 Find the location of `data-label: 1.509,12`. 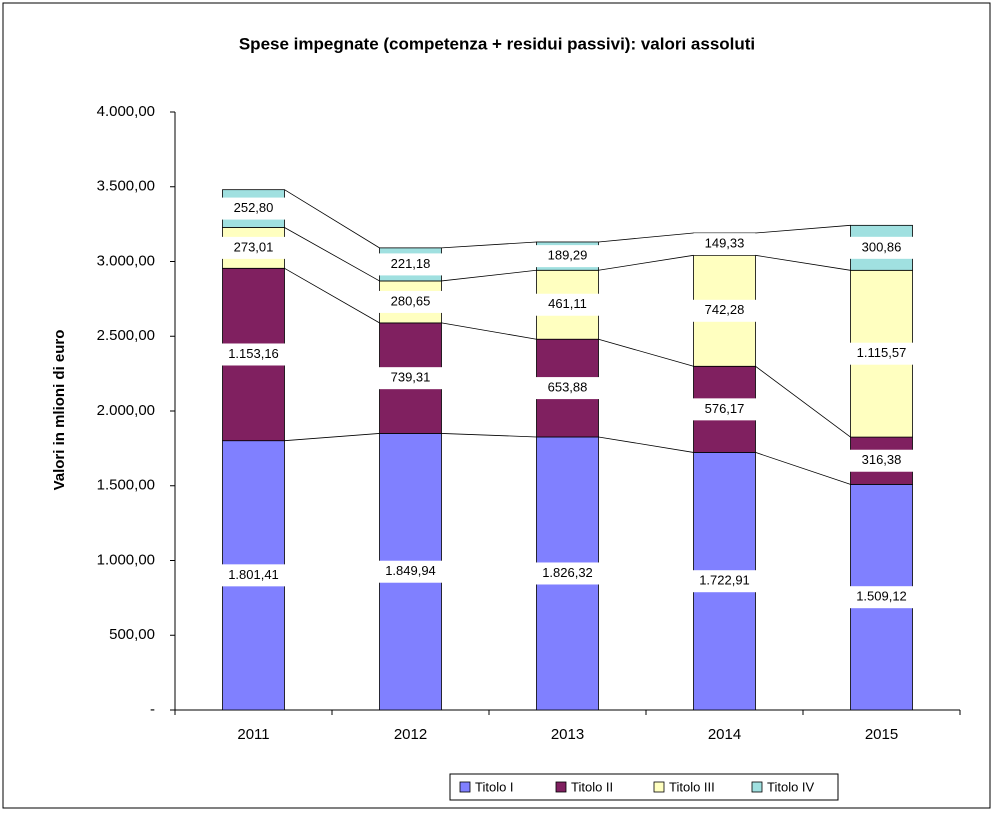

data-label: 1.509,12 is located at coordinates (881, 596).